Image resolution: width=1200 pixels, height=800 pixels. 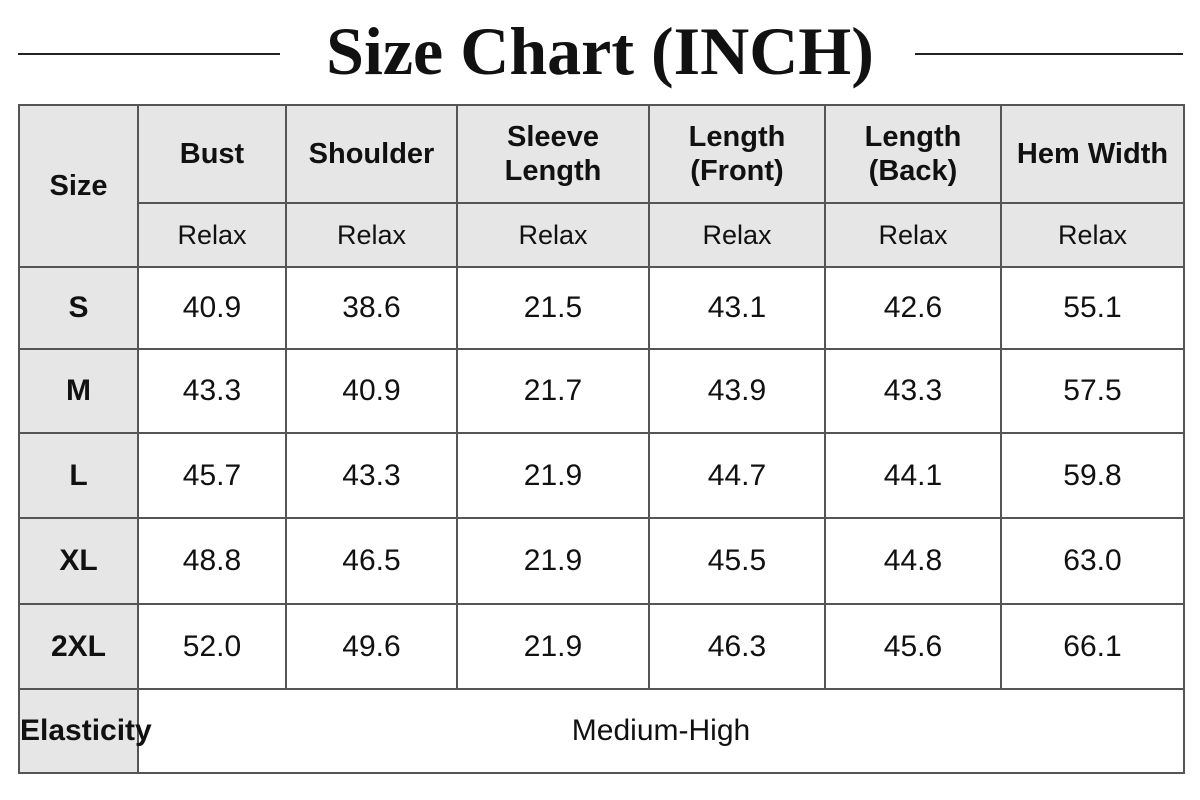 I want to click on fit-row: Relax Relax Relax Relax Relax Relax, so click(x=602, y=235).